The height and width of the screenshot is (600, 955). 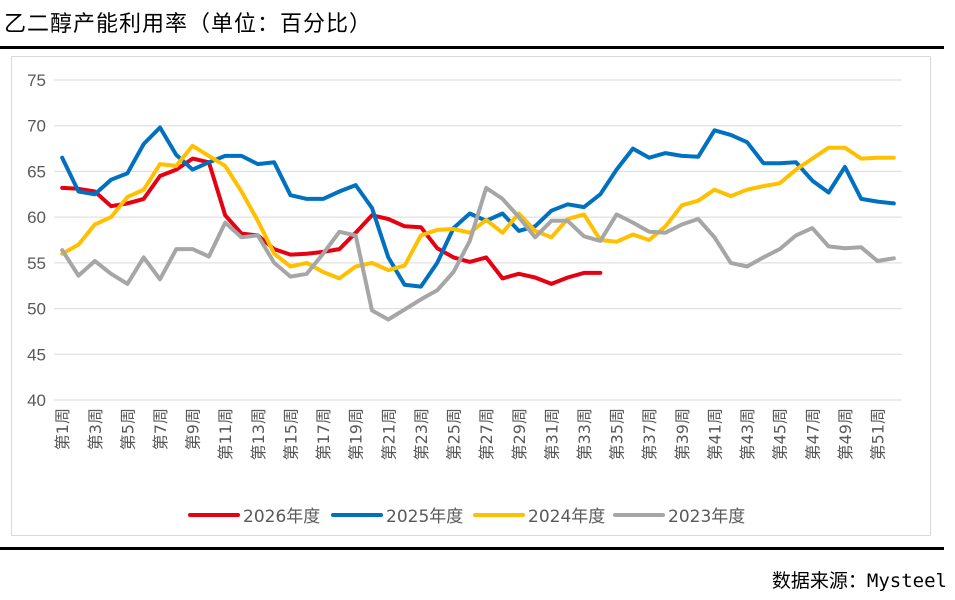 I want to click on x-tick-label: 第23周, so click(x=421, y=434).